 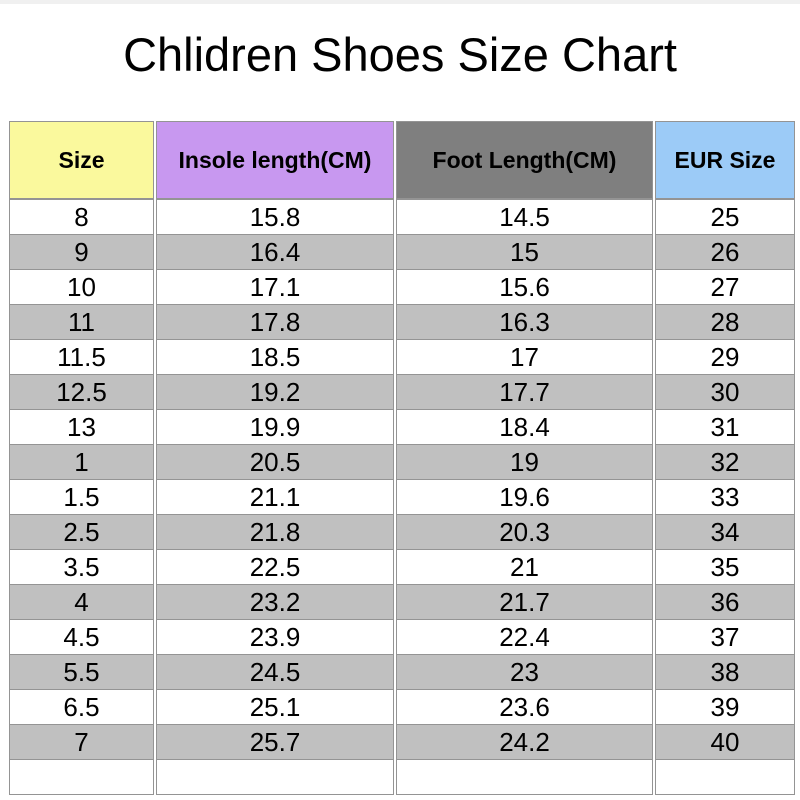 I want to click on table-row: 5.5 24.5 23 38, so click(x=402, y=671).